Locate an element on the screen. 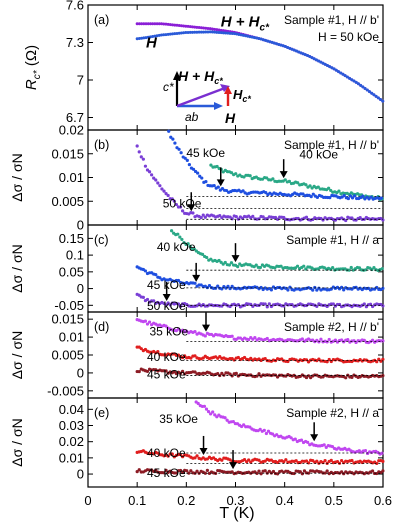  y-tick-label: 0.03 is located at coordinates (71, 425).